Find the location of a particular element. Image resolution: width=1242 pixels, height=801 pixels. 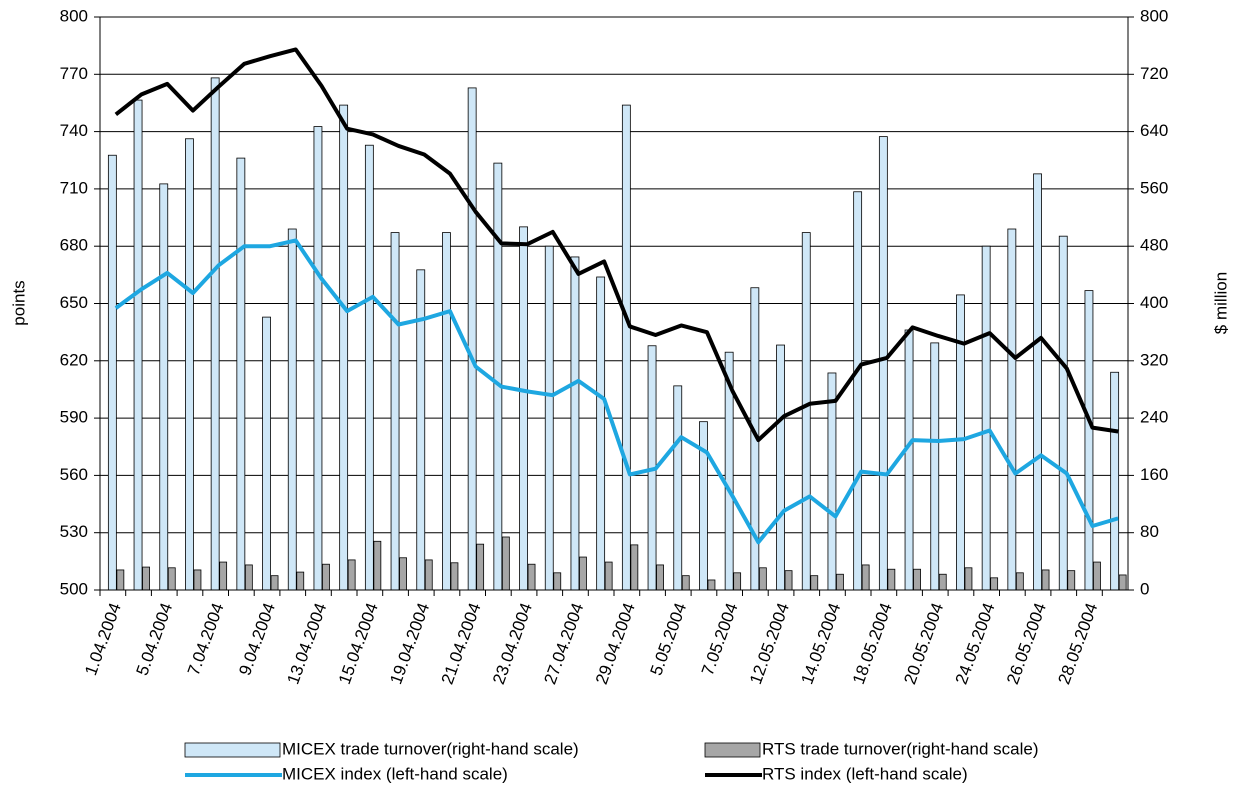

x-tick-label: 5.04.2004 is located at coordinates (154, 639).